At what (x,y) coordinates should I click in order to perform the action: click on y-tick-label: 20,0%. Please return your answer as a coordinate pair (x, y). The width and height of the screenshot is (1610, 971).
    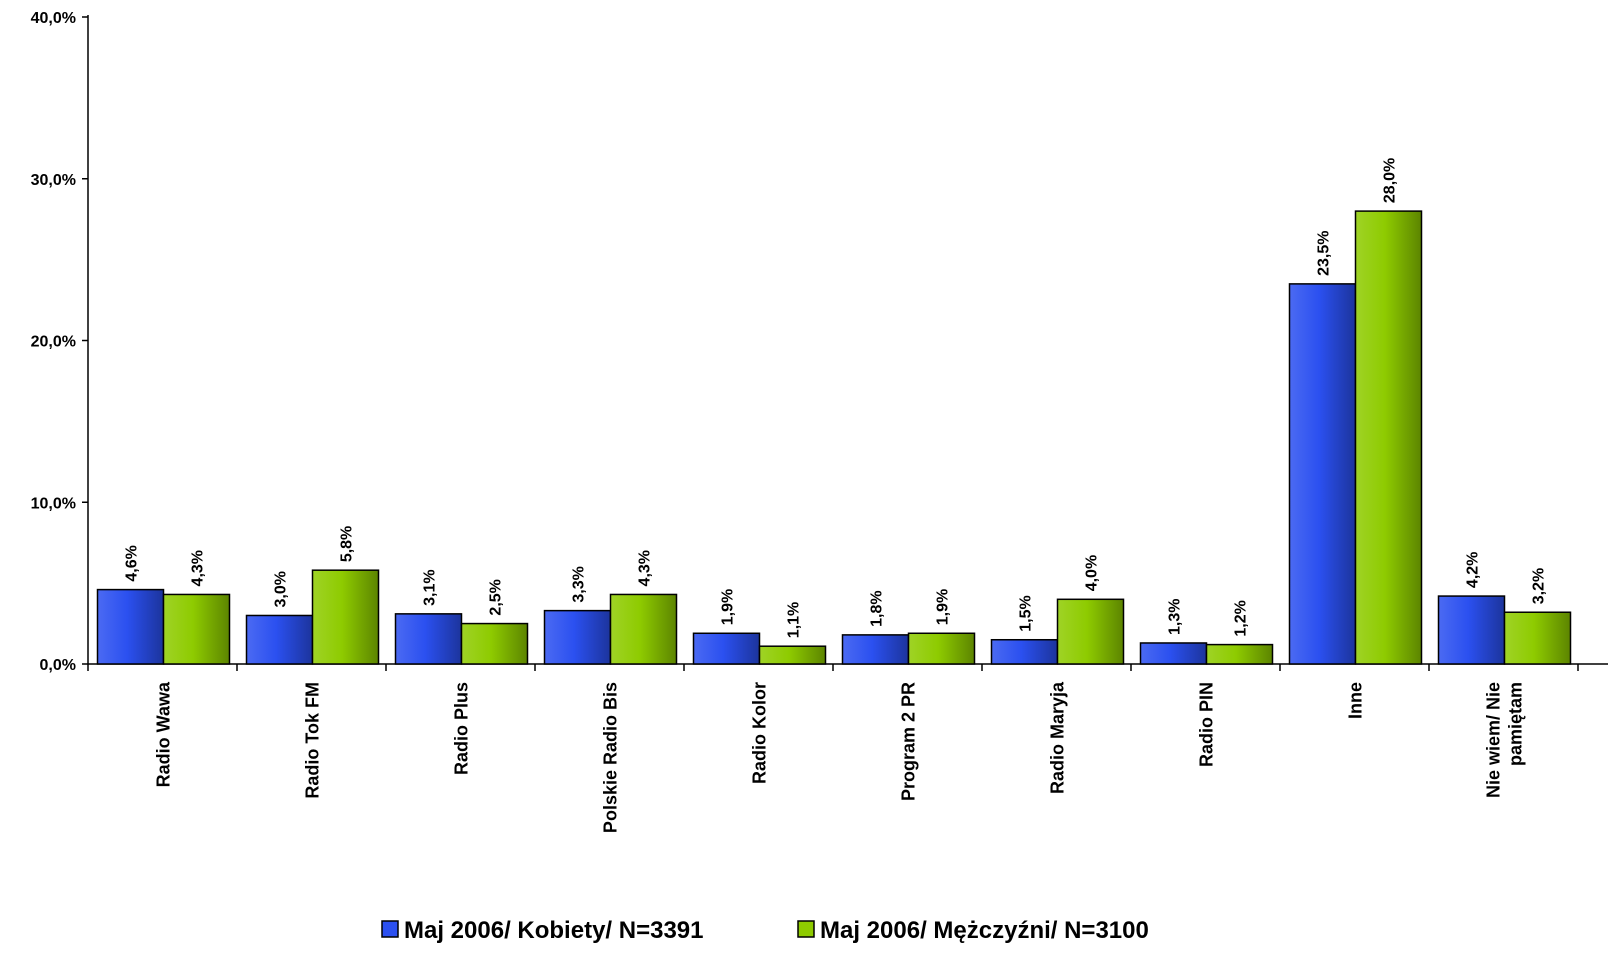
    Looking at the image, I should click on (53, 342).